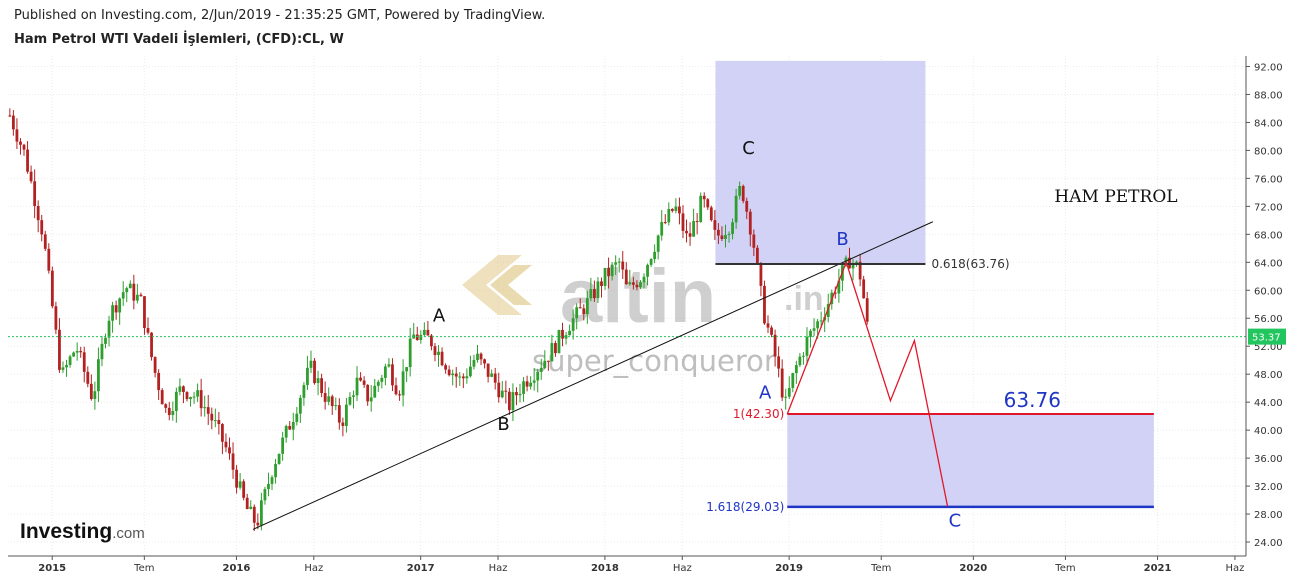  What do you see at coordinates (237, 568) in the screenshot?
I see `x-tick-label: 2016` at bounding box center [237, 568].